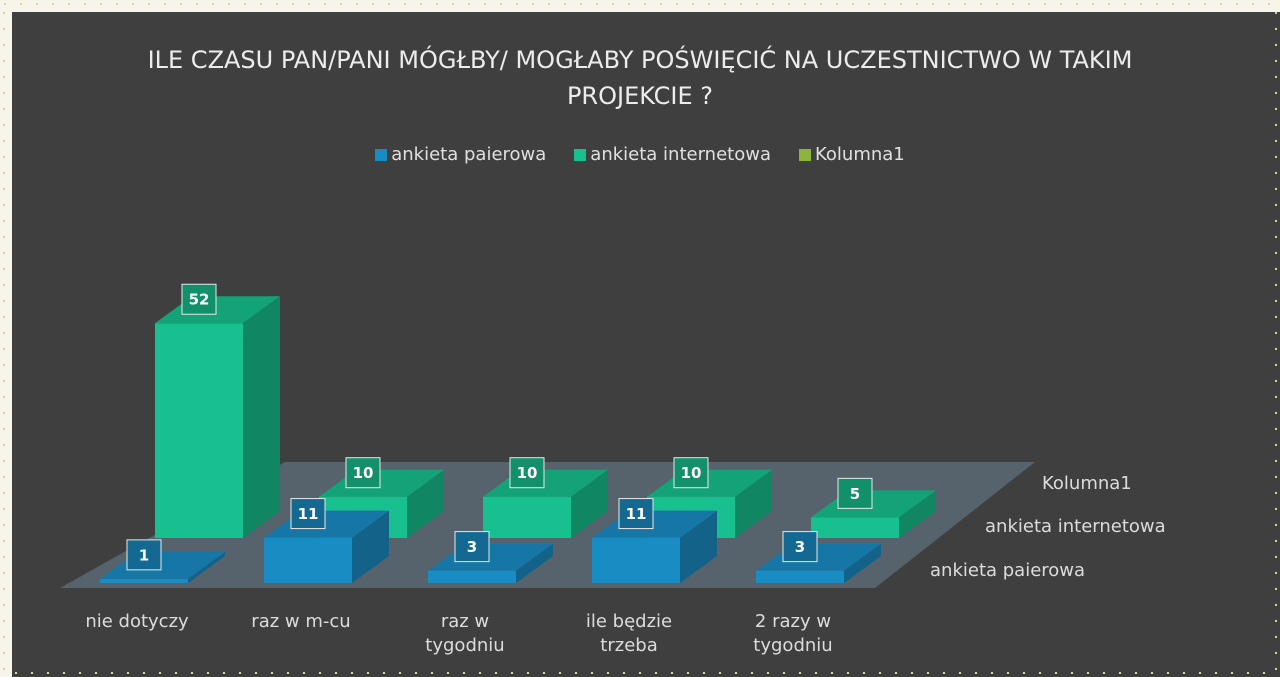 Image resolution: width=1280 pixels, height=677 pixels. What do you see at coordinates (1087, 483) in the screenshot?
I see `depth-label: Kolumna1` at bounding box center [1087, 483].